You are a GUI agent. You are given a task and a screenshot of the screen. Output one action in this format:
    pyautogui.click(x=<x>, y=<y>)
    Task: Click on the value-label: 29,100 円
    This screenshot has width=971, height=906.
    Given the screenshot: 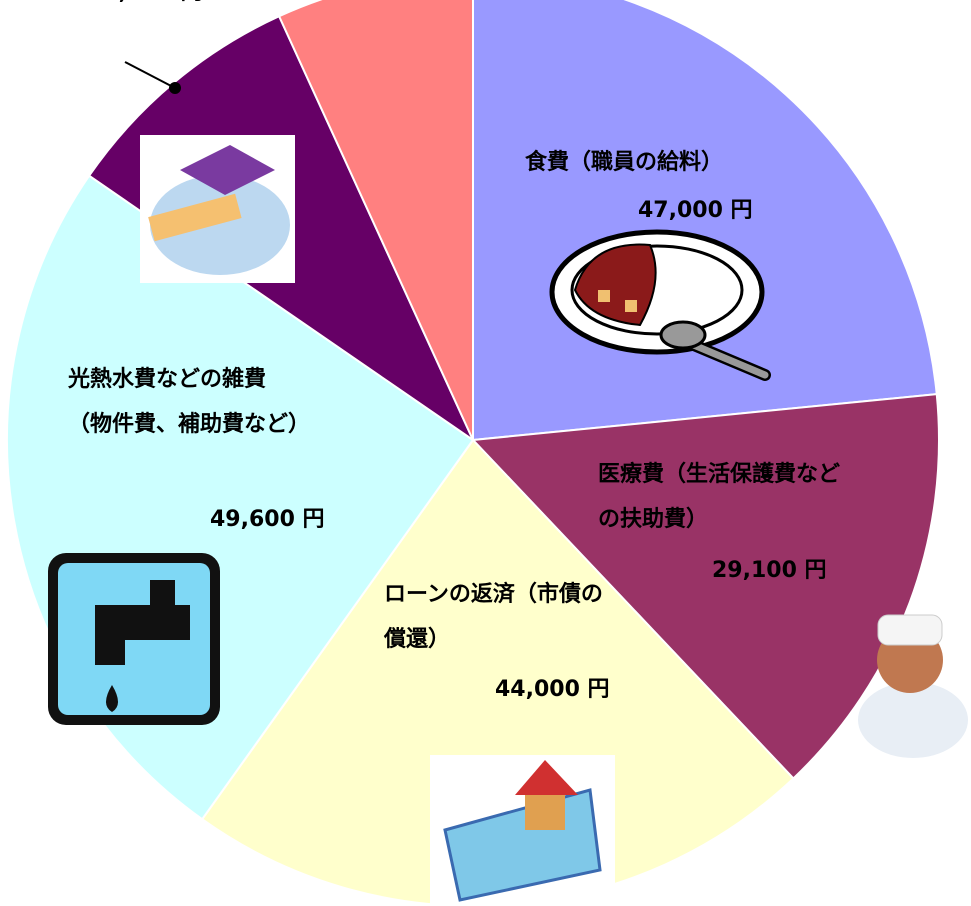 What is the action you would take?
    pyautogui.click(x=769, y=570)
    